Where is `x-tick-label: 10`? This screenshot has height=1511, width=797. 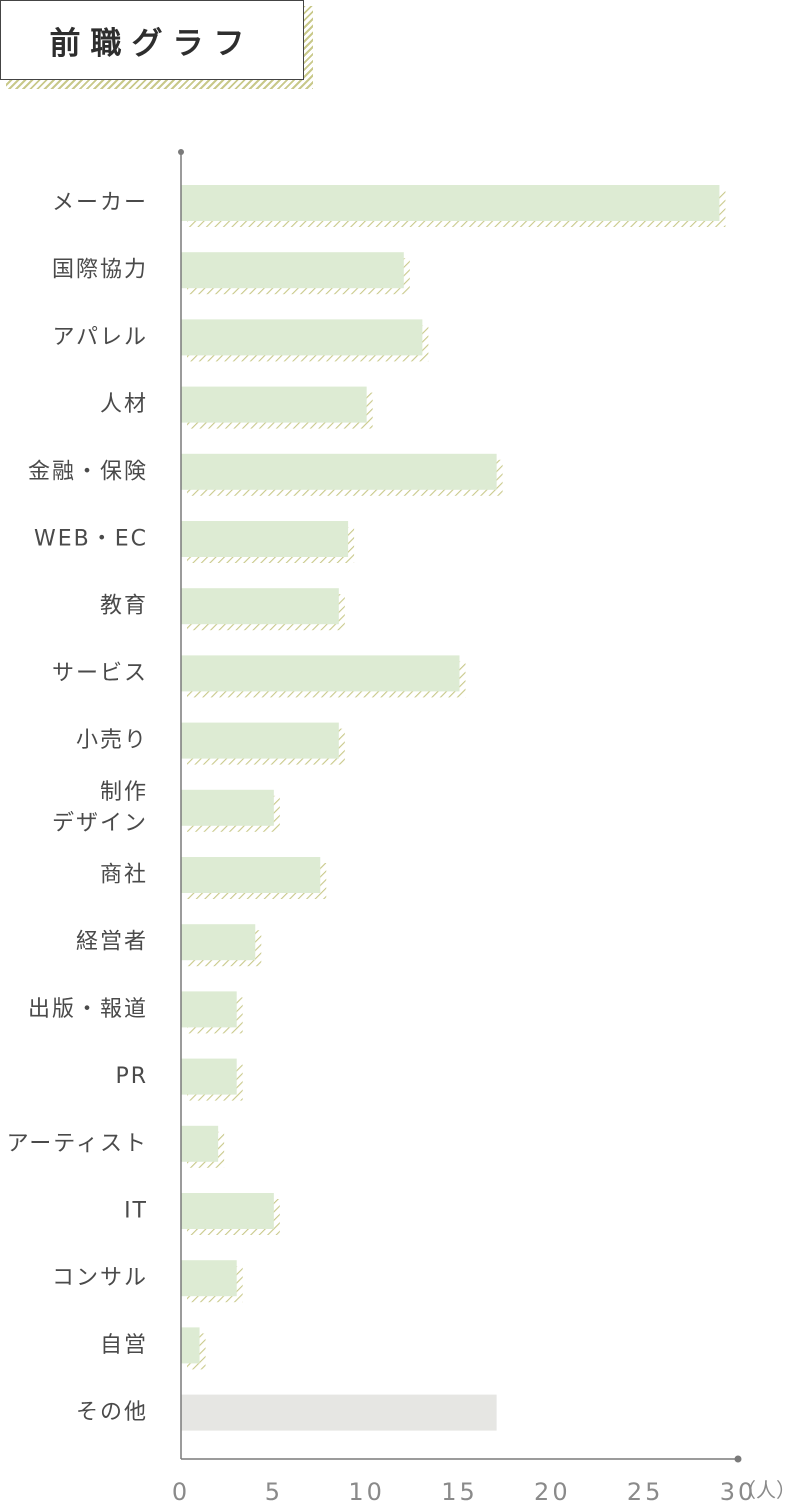 x-tick-label: 10 is located at coordinates (366, 1492).